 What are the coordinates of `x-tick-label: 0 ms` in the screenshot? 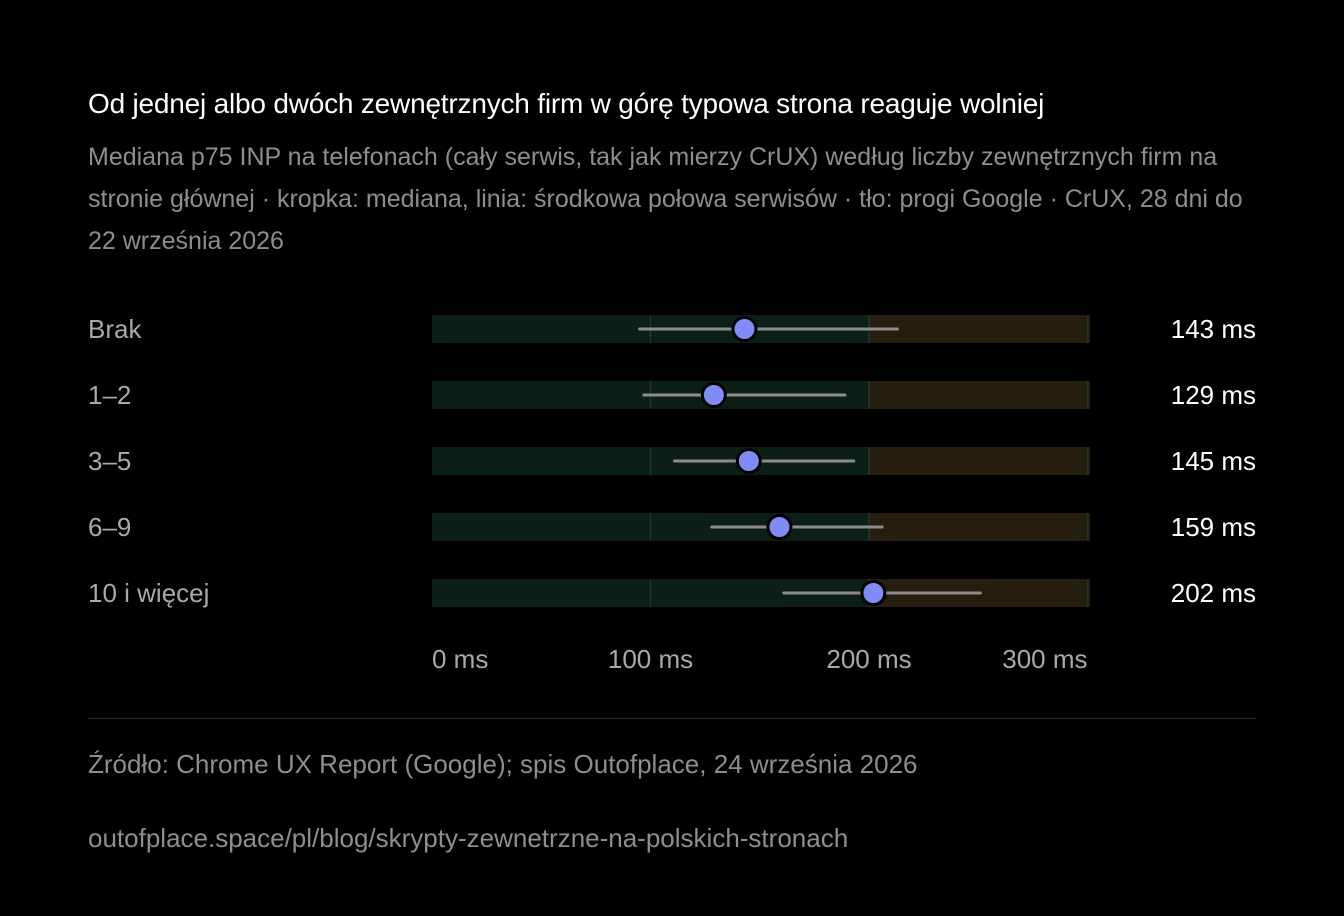 It's located at (460, 659).